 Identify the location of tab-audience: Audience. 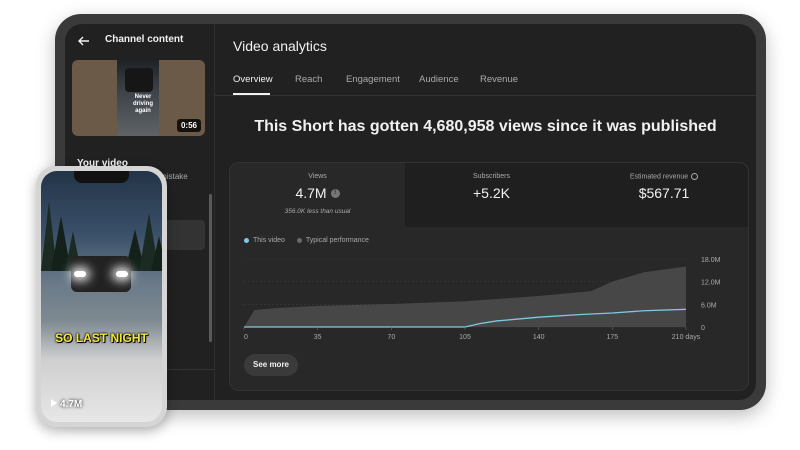
(439, 79).